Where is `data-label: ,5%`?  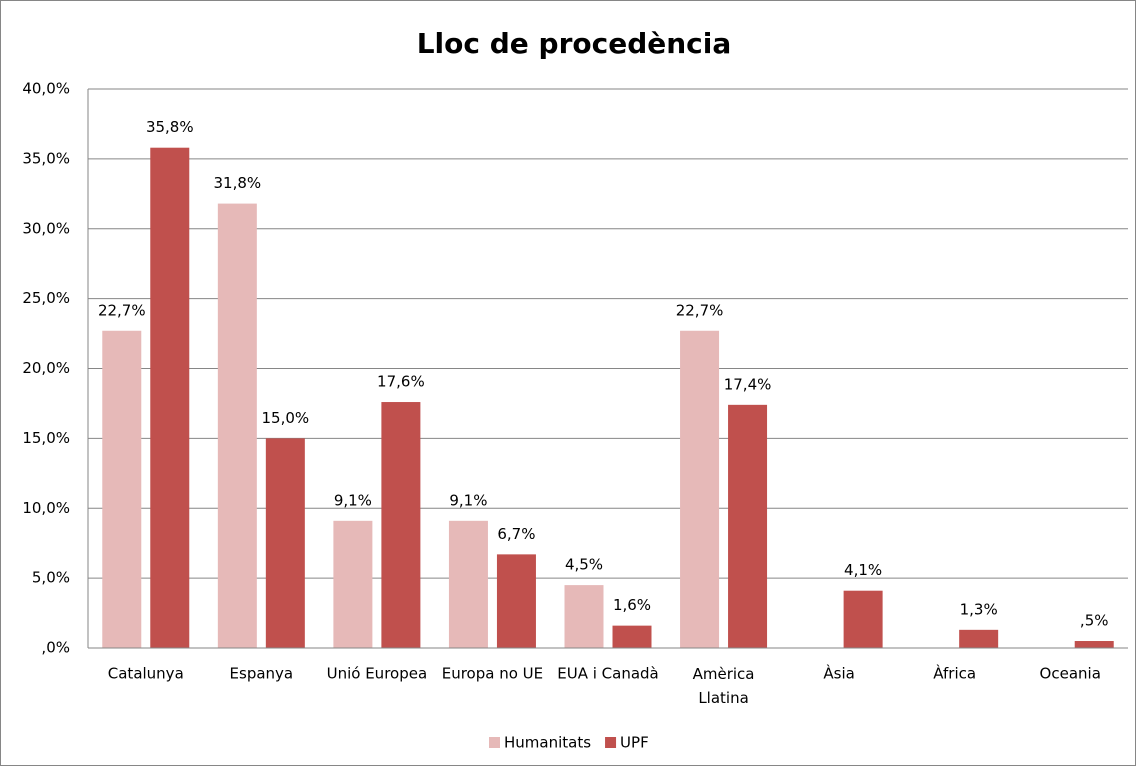
data-label: ,5% is located at coordinates (1094, 621).